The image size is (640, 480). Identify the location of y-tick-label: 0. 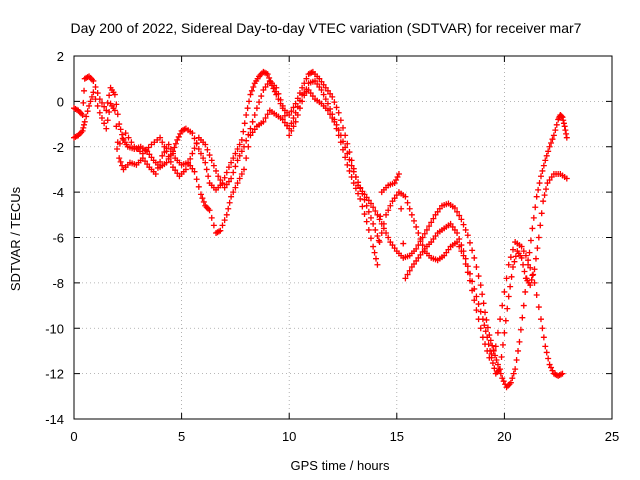
(60, 101).